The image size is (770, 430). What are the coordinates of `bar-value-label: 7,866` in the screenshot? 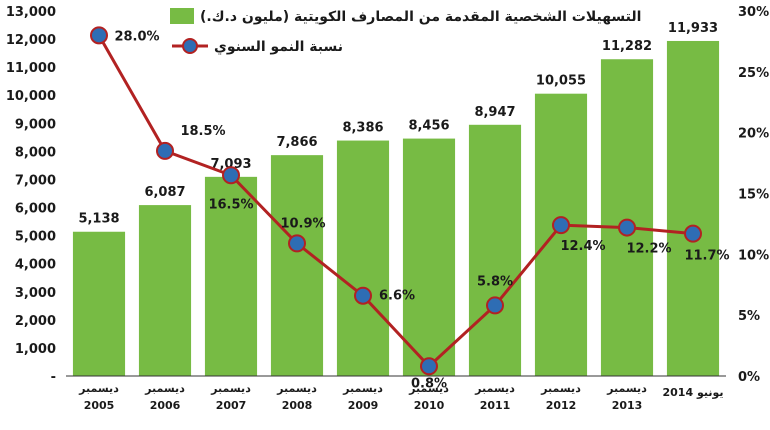 It's located at (296, 142).